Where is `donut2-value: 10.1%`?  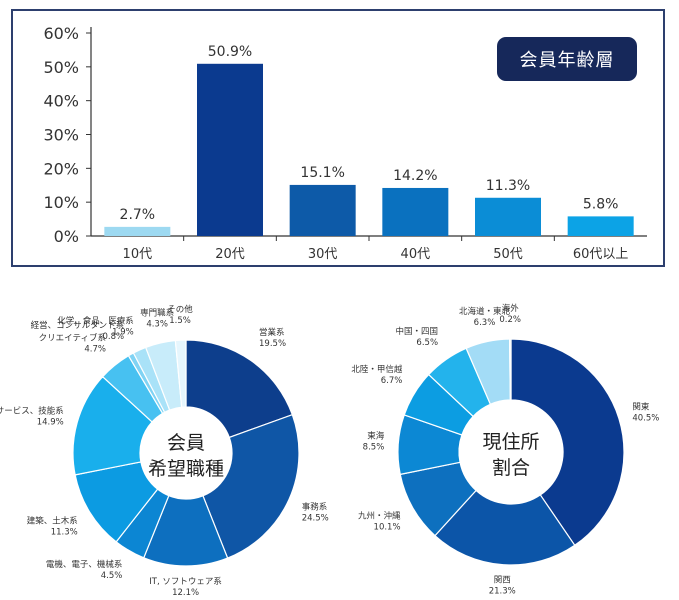 donut2-value: 10.1% is located at coordinates (387, 528).